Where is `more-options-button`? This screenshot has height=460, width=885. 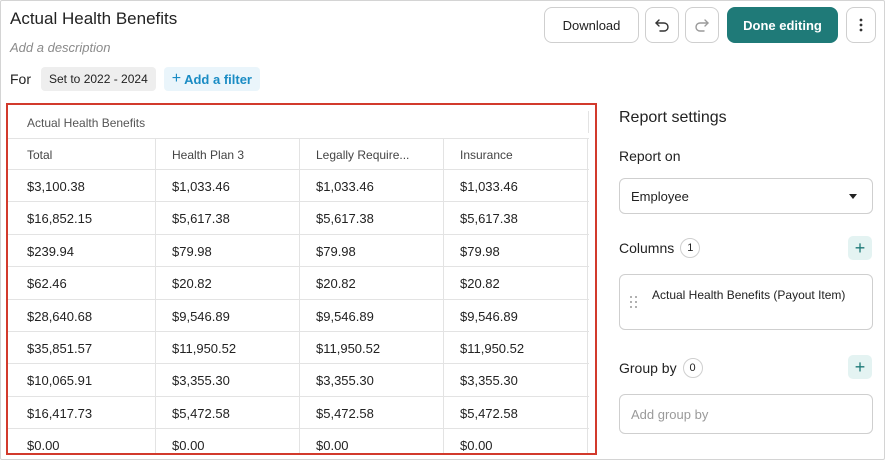 more-options-button is located at coordinates (861, 25).